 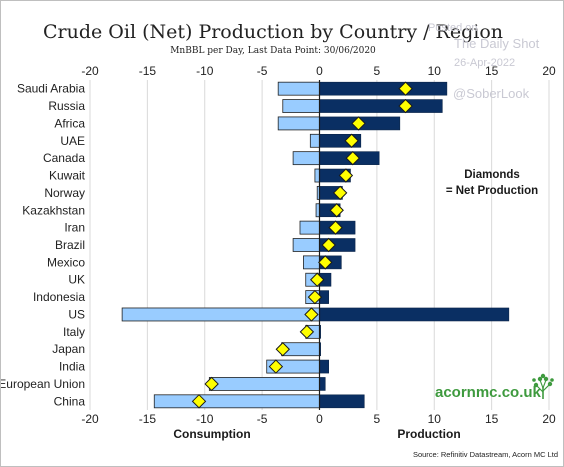 I want to click on category-label: UAE, so click(x=72, y=141).